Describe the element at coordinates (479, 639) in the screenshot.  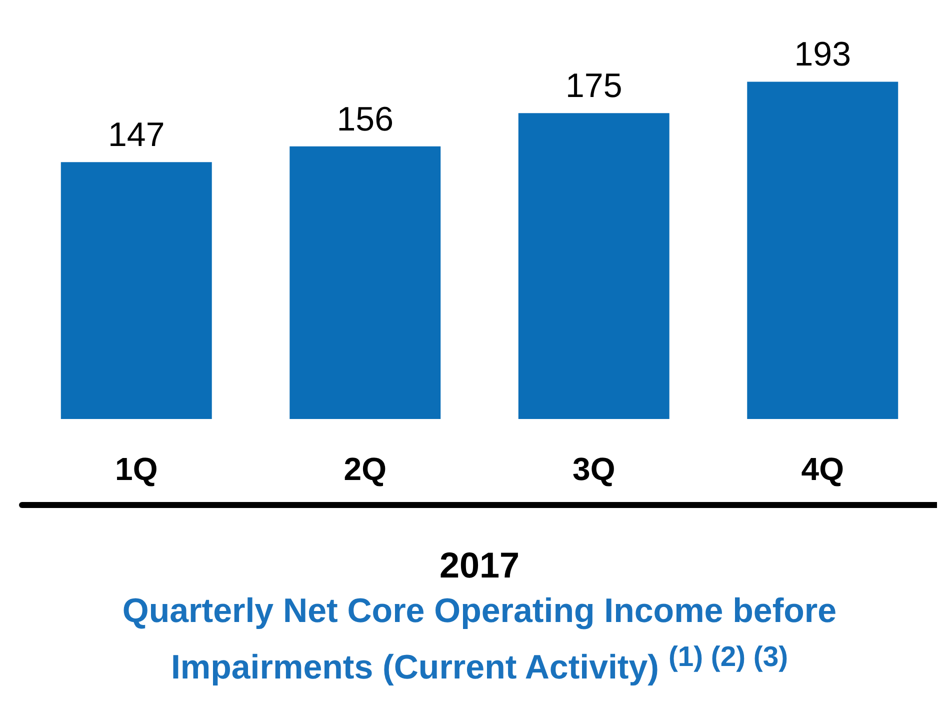
I see `text: Quarterly Net Core Operating Income before Impairments (Current Activity) $^{(1) (2) (3)}$` at that location.